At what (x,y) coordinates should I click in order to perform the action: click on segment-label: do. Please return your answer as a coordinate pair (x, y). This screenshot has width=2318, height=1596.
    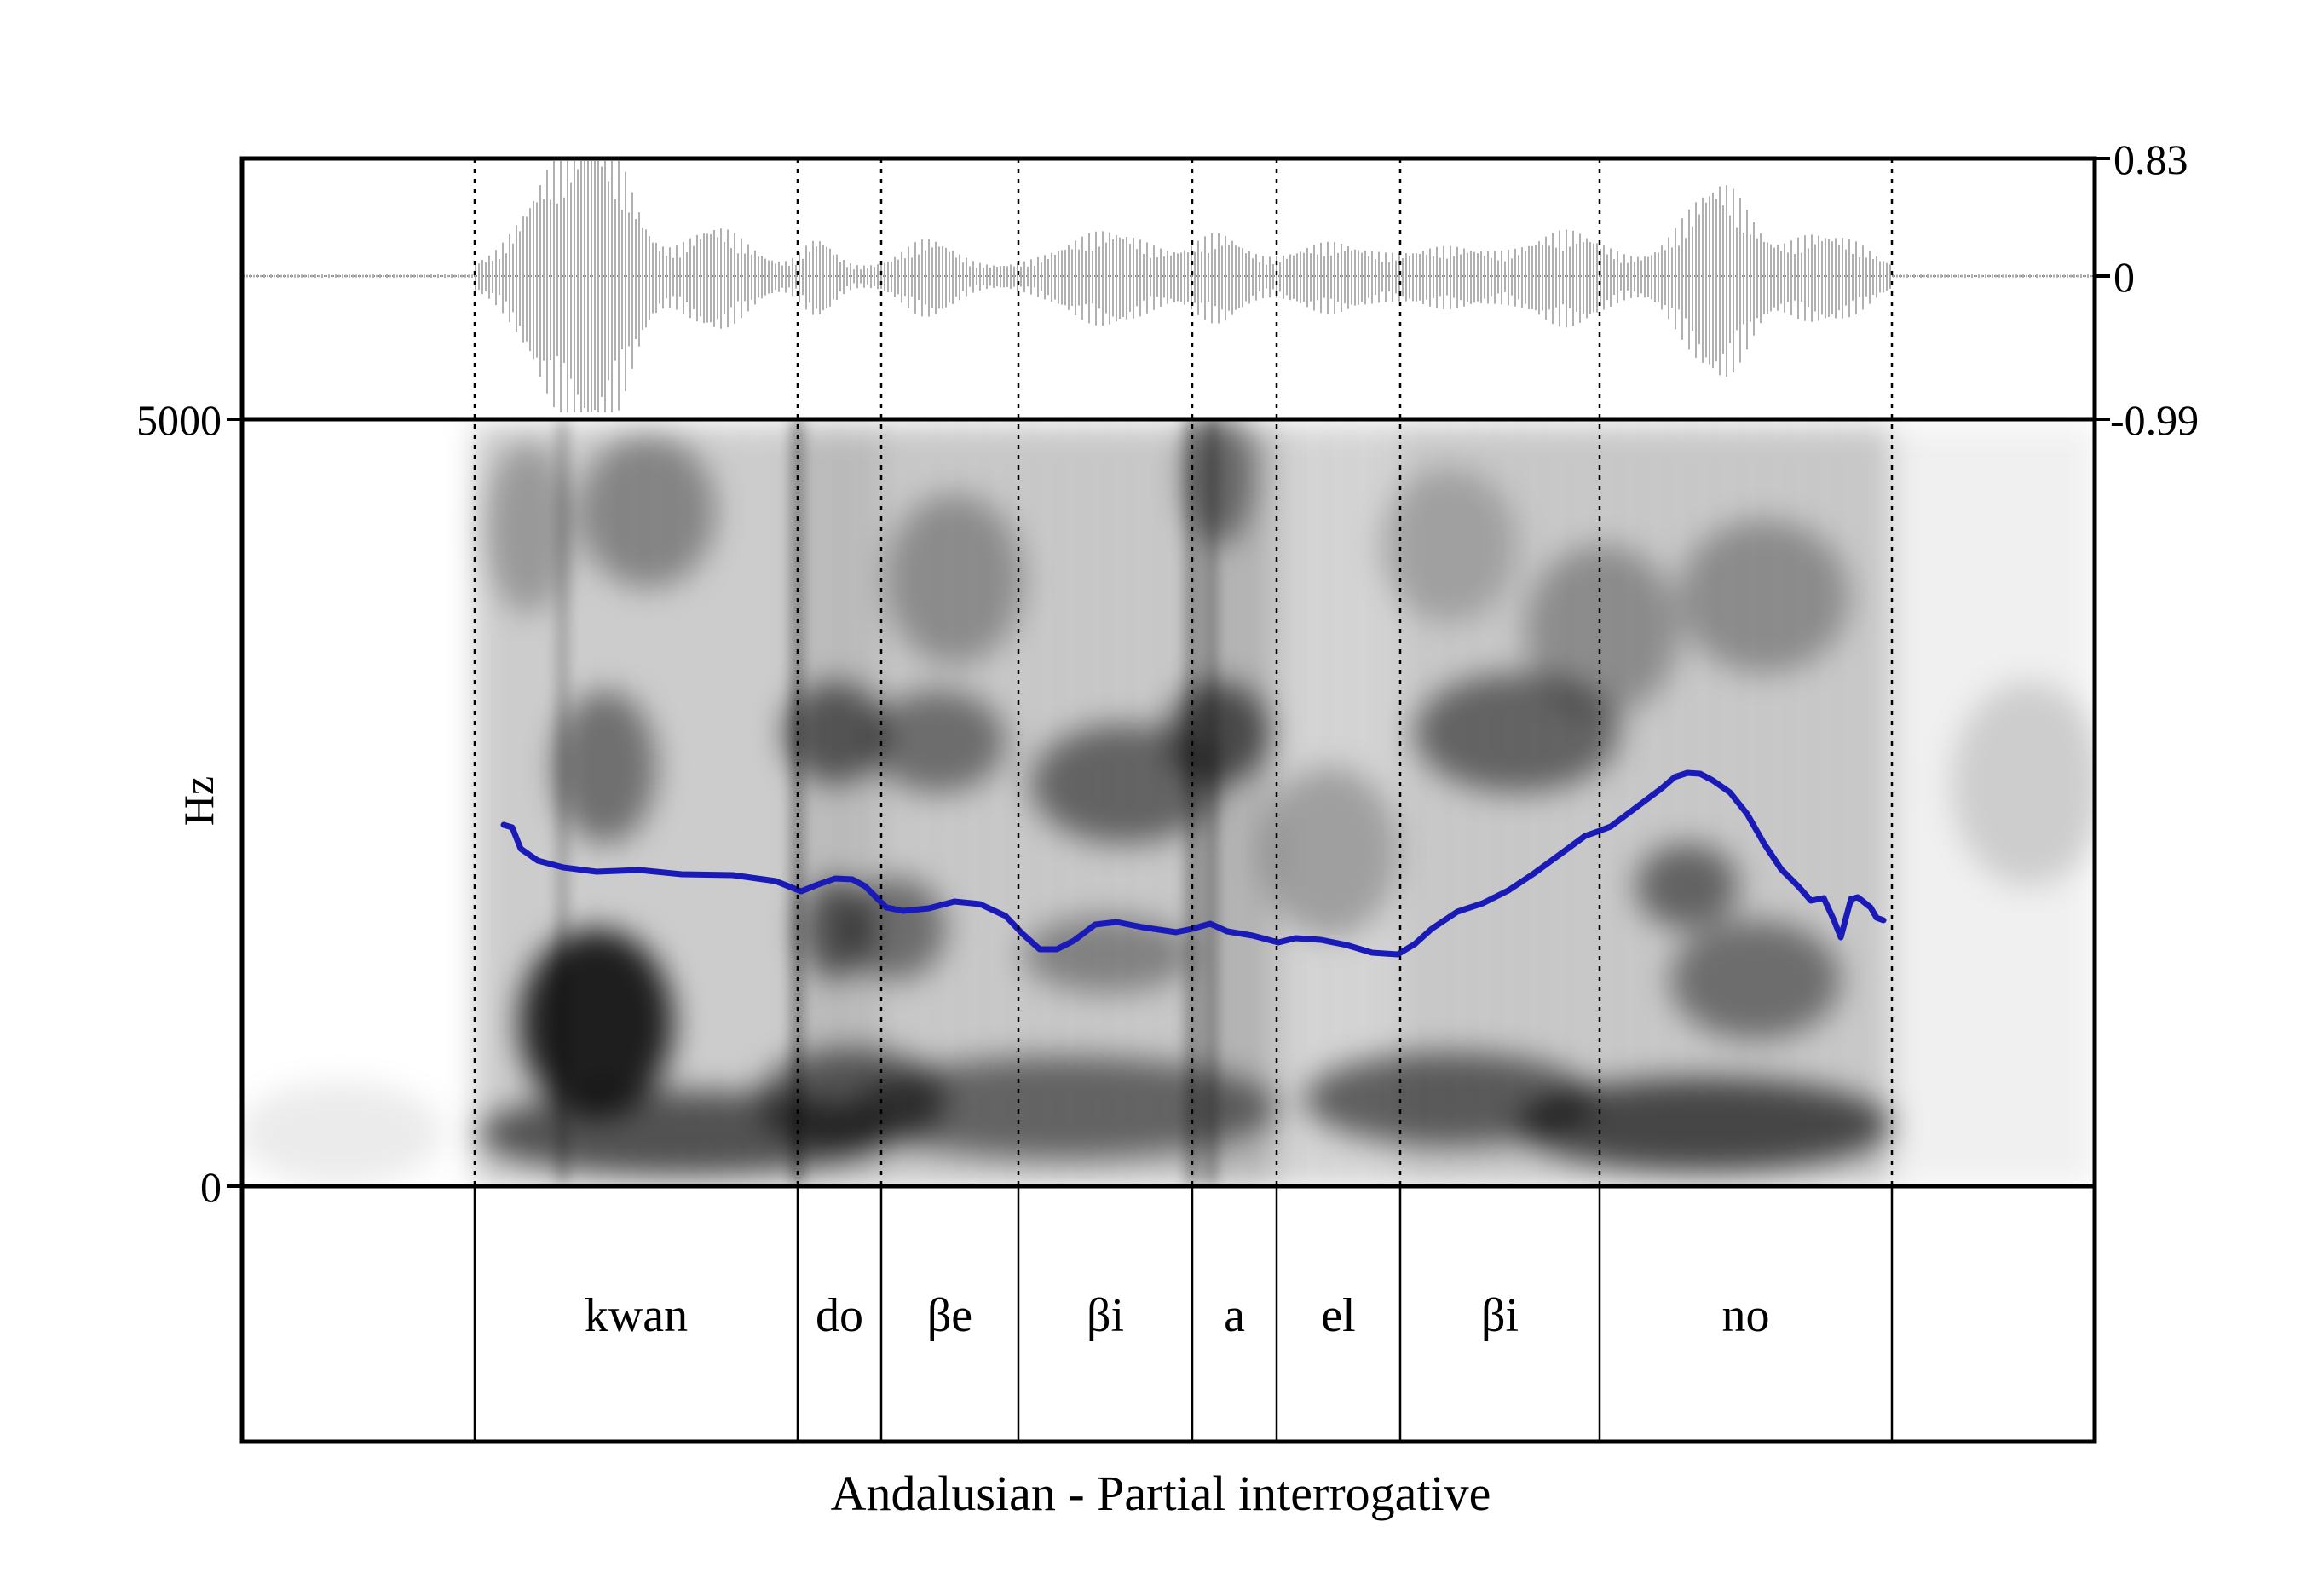
    Looking at the image, I should click on (839, 1315).